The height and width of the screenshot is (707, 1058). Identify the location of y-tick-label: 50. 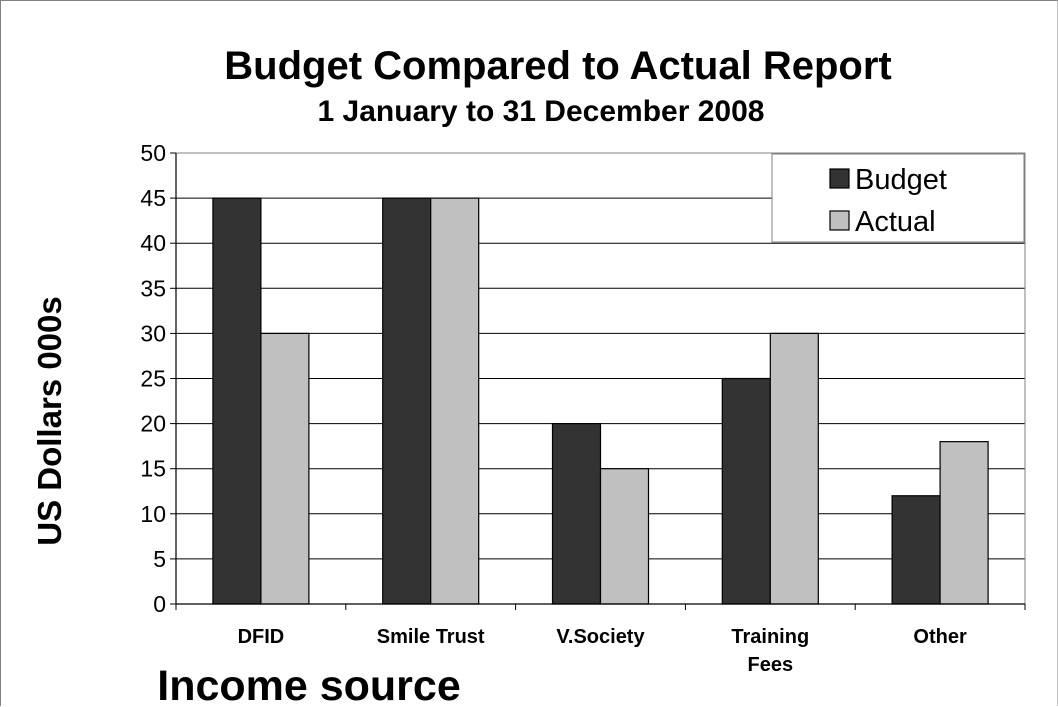
(153, 153).